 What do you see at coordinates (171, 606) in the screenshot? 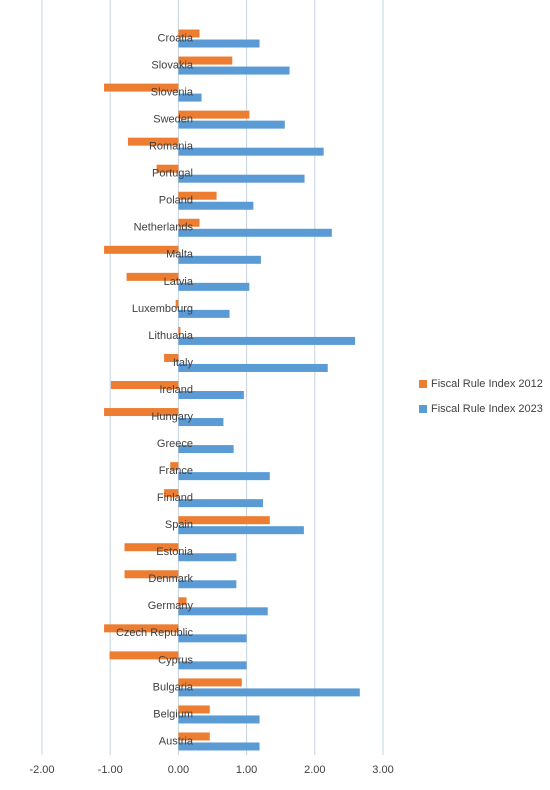
I see `y-tick-label: Germany` at bounding box center [171, 606].